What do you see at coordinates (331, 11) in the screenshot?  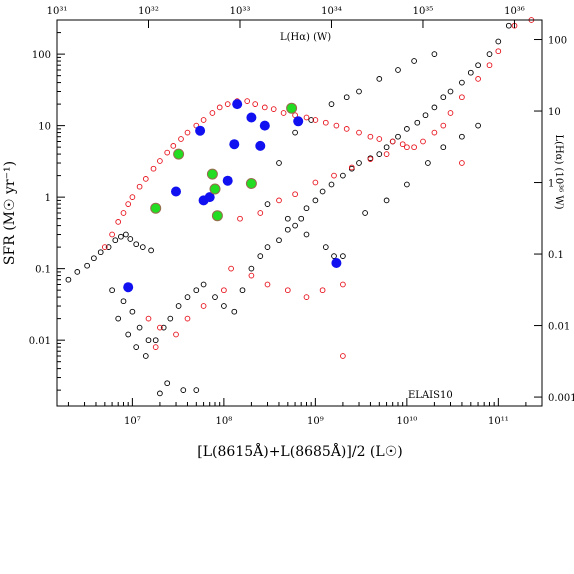 I see `top-tick-label: 10³⁴` at bounding box center [331, 11].